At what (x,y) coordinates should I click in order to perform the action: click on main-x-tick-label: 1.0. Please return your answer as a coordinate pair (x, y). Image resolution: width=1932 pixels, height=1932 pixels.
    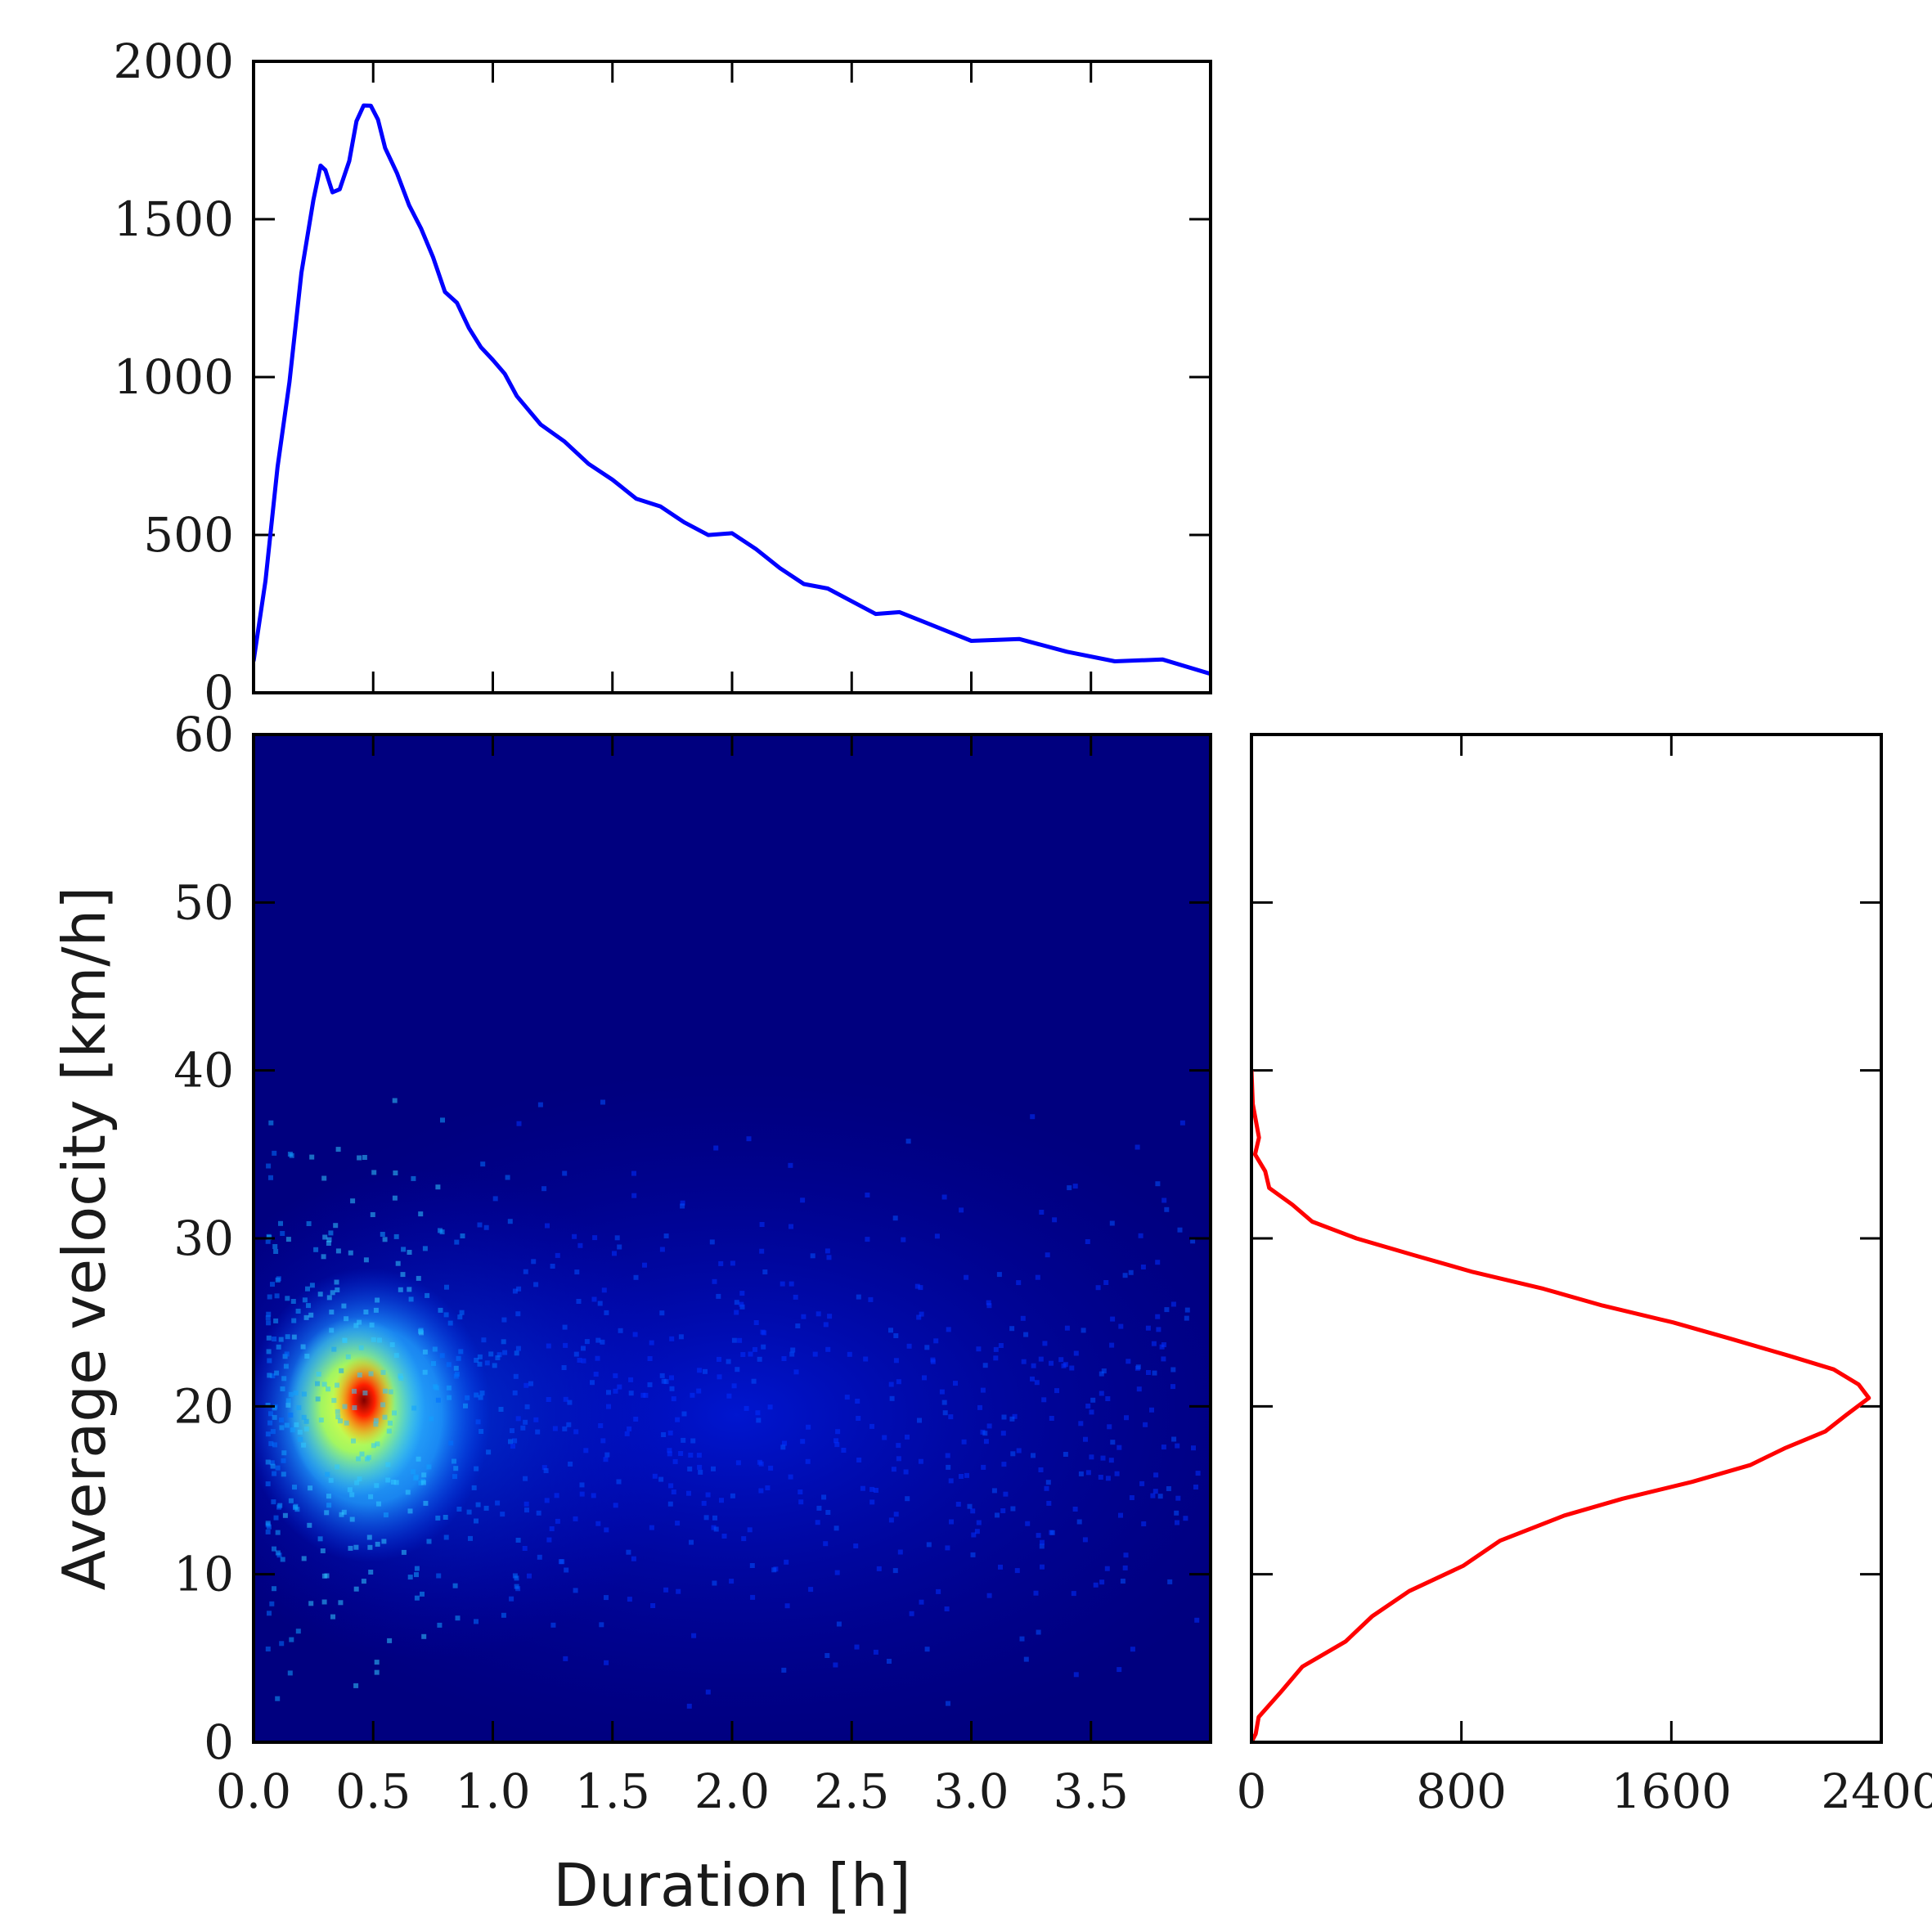
    Looking at the image, I should click on (493, 1791).